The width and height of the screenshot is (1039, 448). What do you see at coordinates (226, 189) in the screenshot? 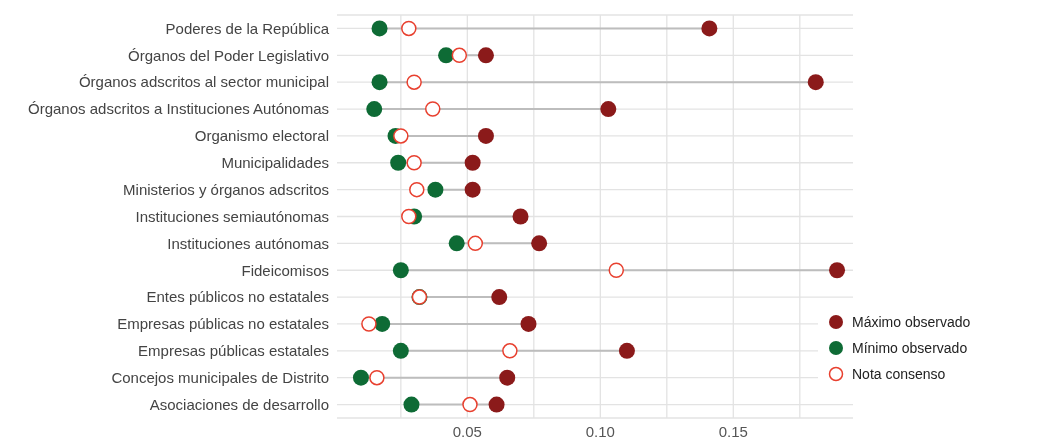
I see `y-tick-label: Ministerios y órganos adscritos` at bounding box center [226, 189].